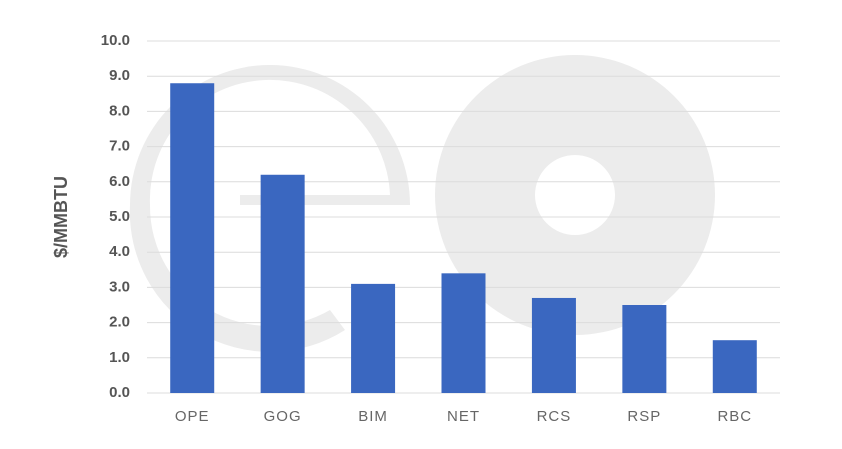 The height and width of the screenshot is (449, 842). Describe the element at coordinates (554, 416) in the screenshot. I see `x-tick-label: RCS` at that location.